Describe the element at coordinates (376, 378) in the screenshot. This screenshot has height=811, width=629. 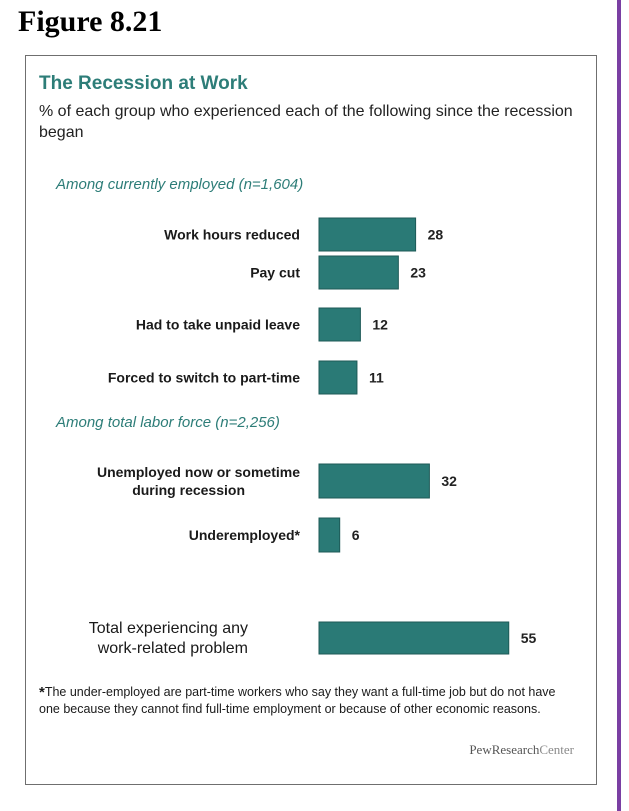
I see `value-label-3: 11` at that location.